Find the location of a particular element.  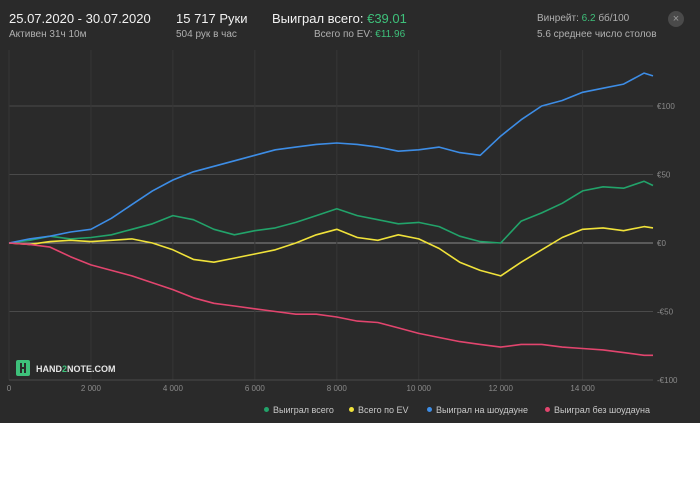

legend-label: Выиграл без шоудауна is located at coordinates (602, 410).